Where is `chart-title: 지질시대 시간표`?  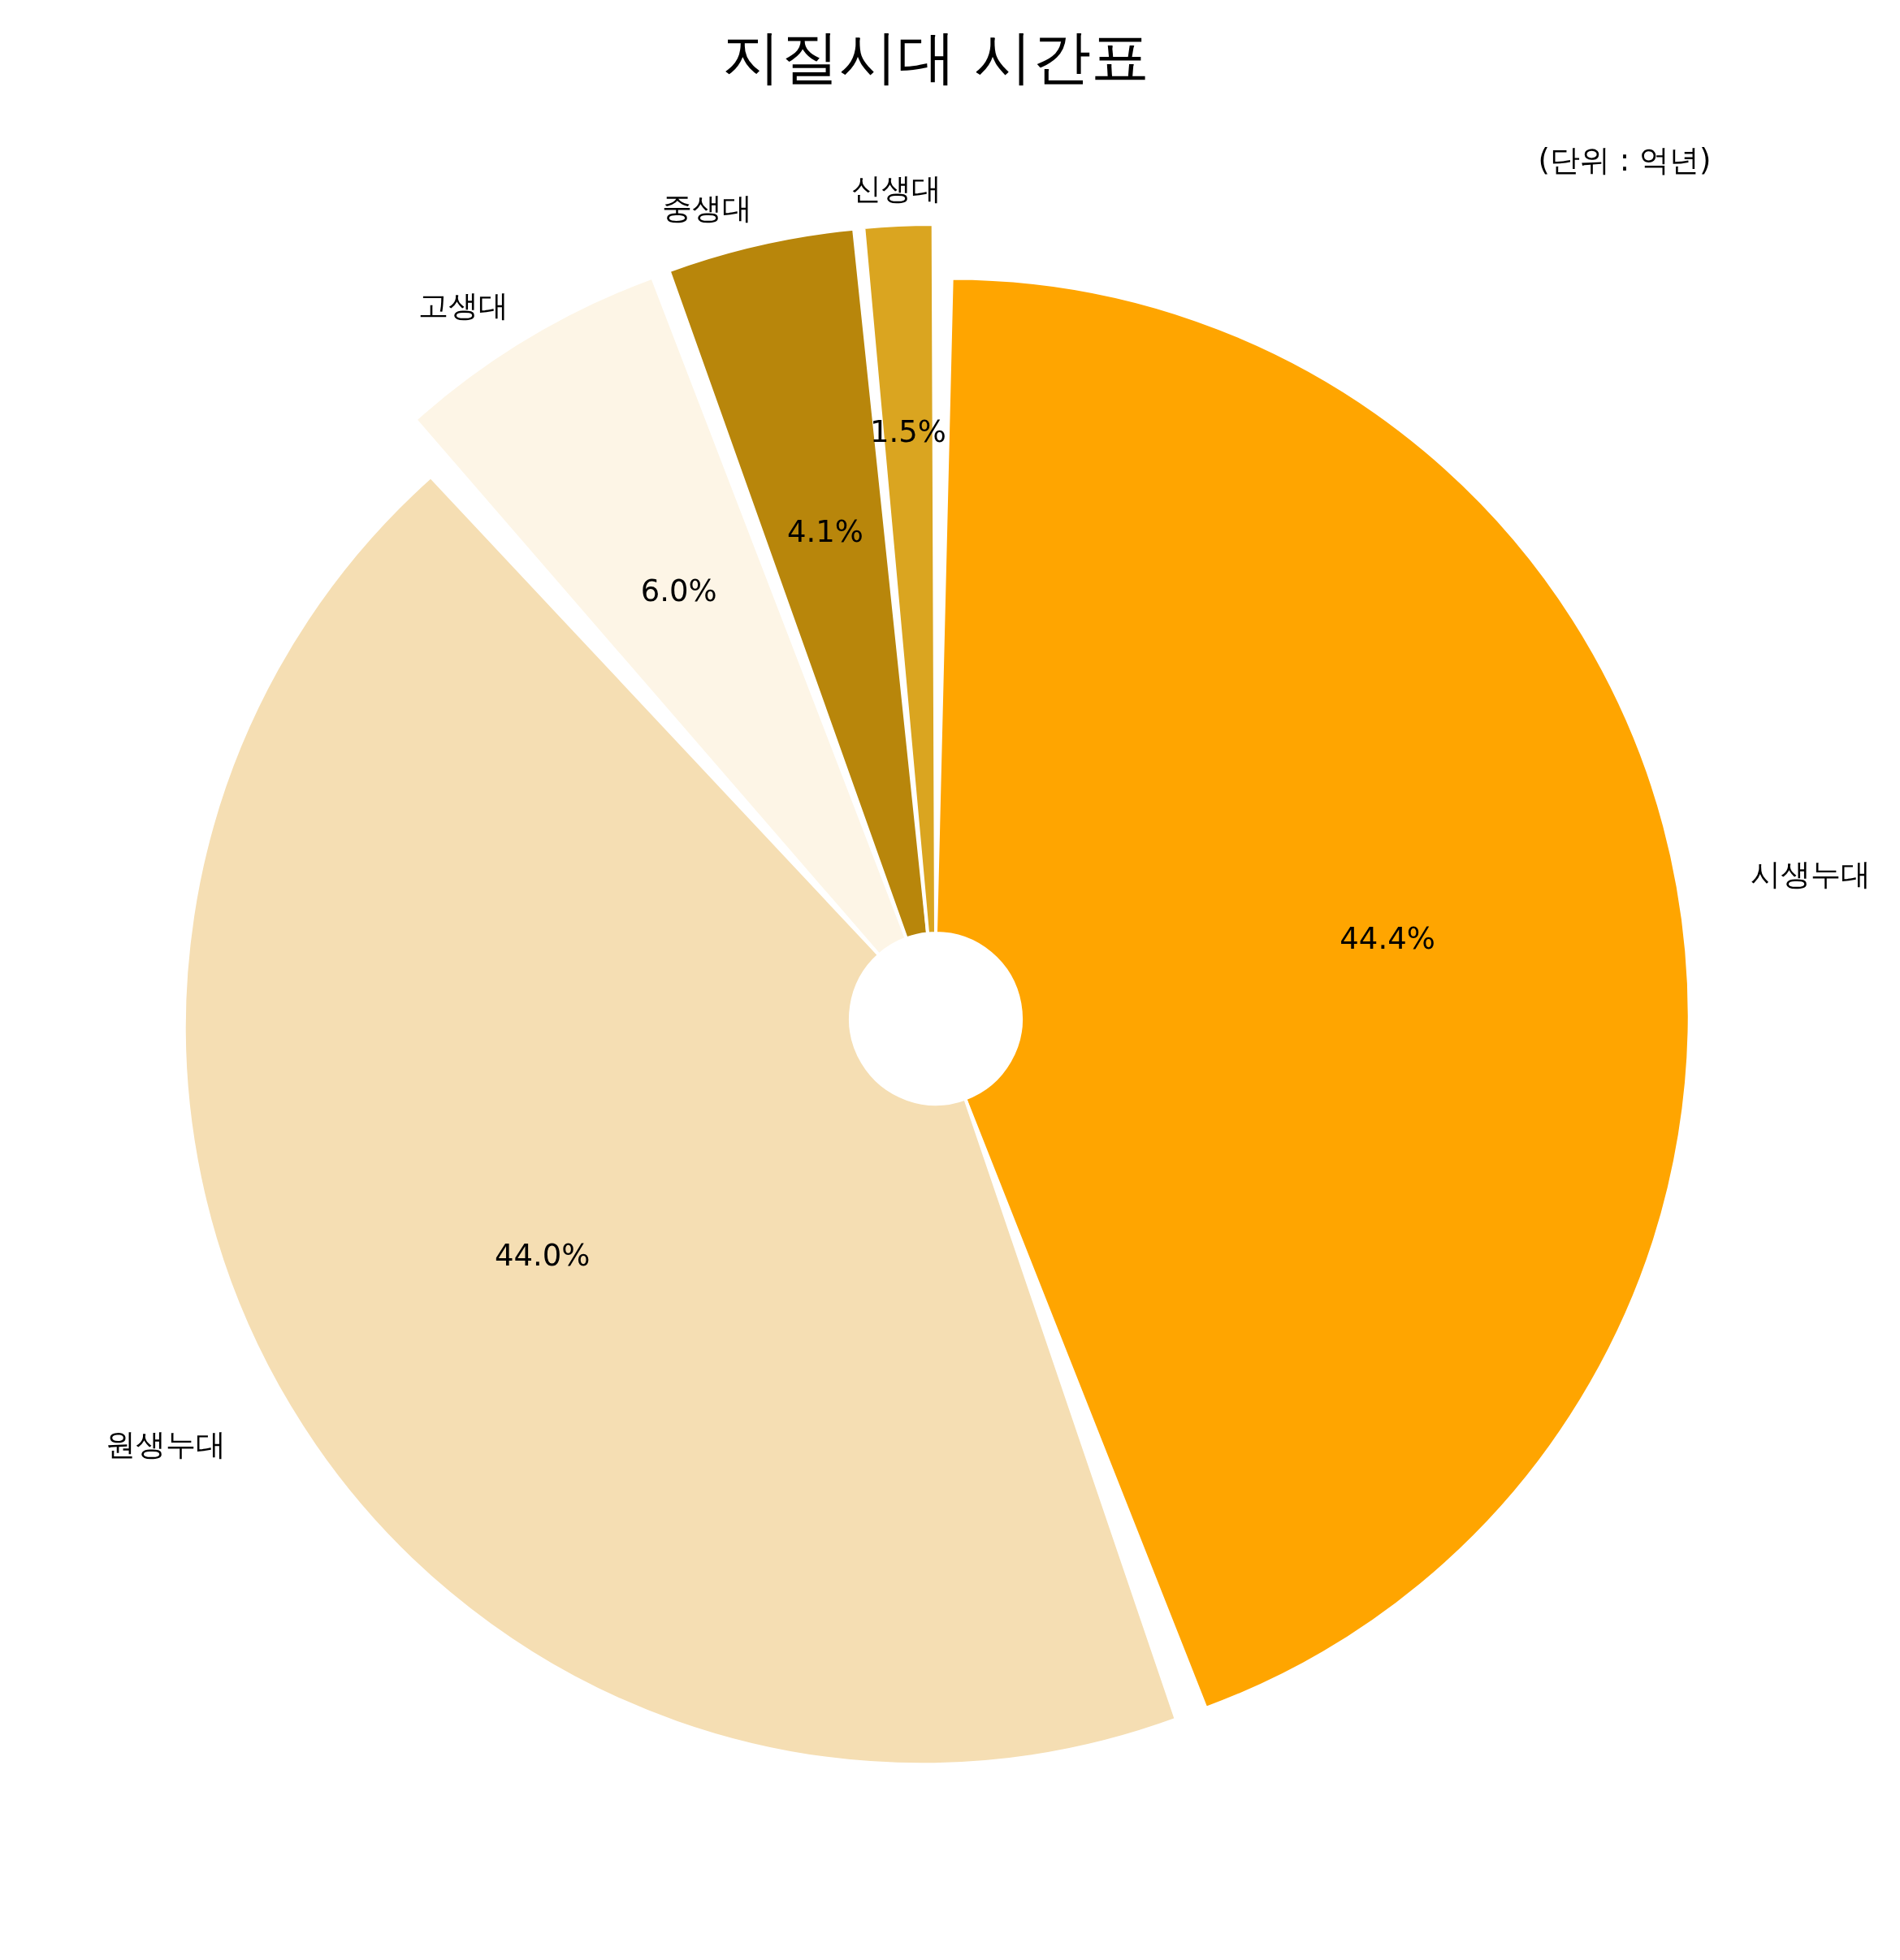 chart-title: 지질시대 시간표 is located at coordinates (935, 57).